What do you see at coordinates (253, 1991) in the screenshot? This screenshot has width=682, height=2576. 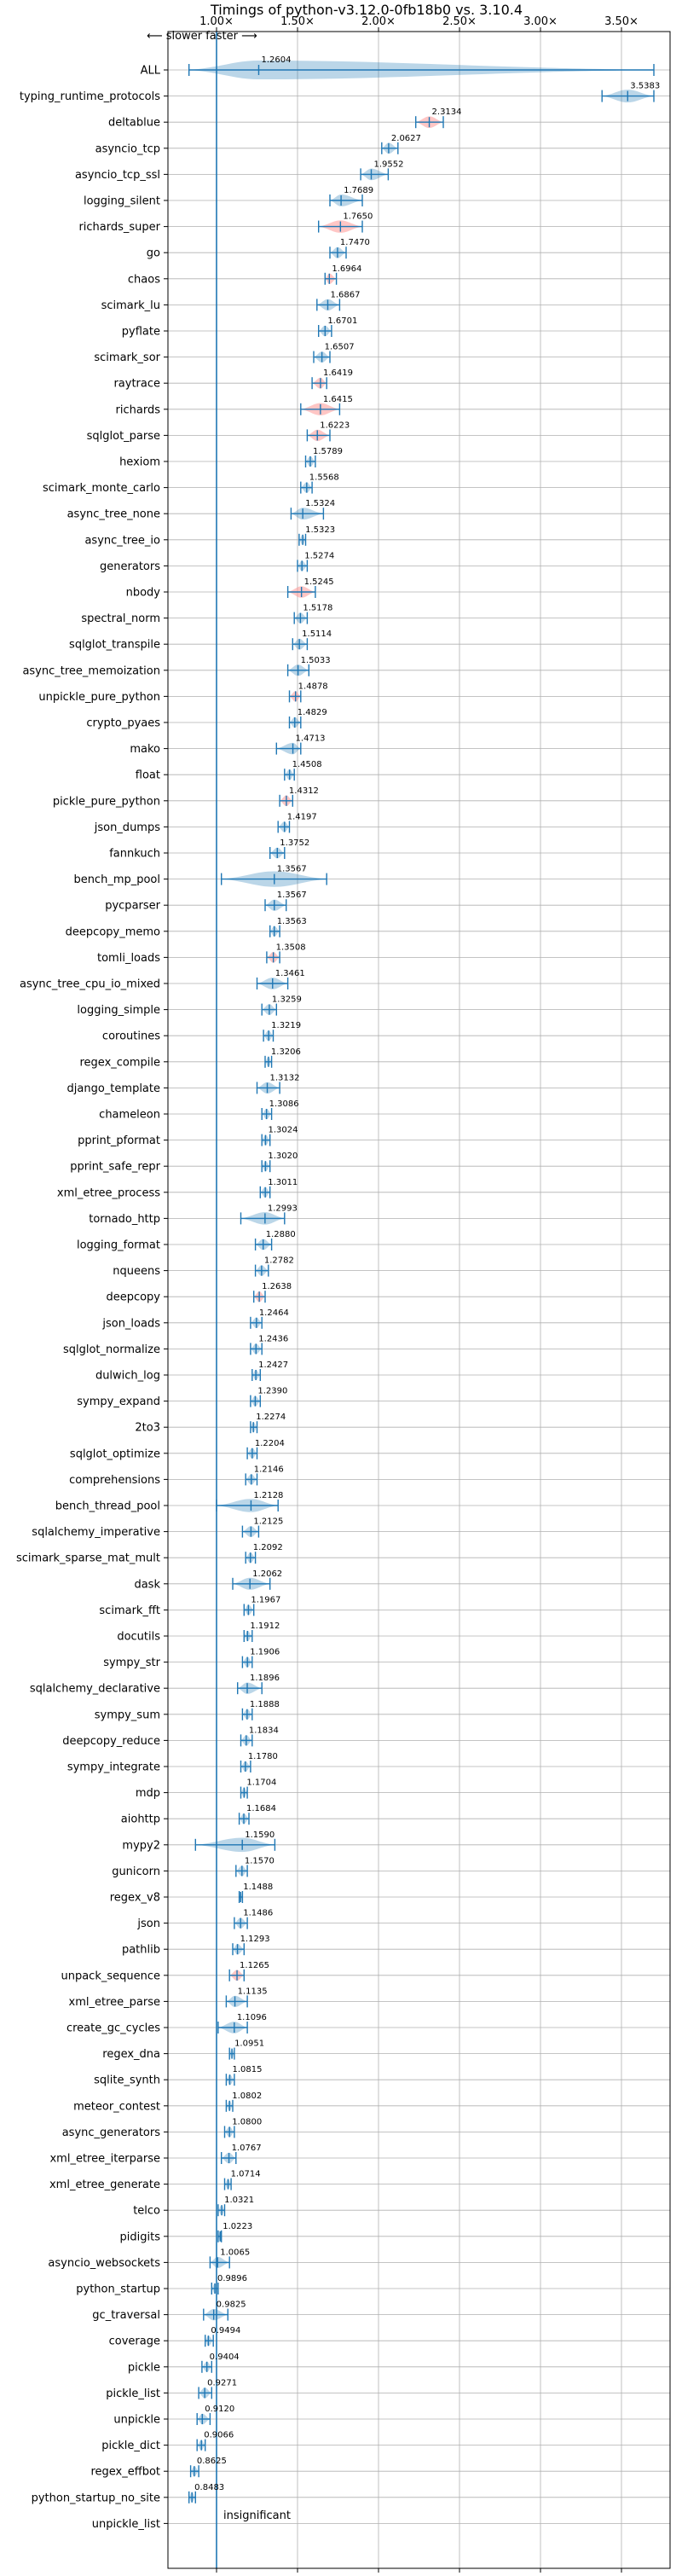 I see `value-label: 1.1135` at bounding box center [253, 1991].